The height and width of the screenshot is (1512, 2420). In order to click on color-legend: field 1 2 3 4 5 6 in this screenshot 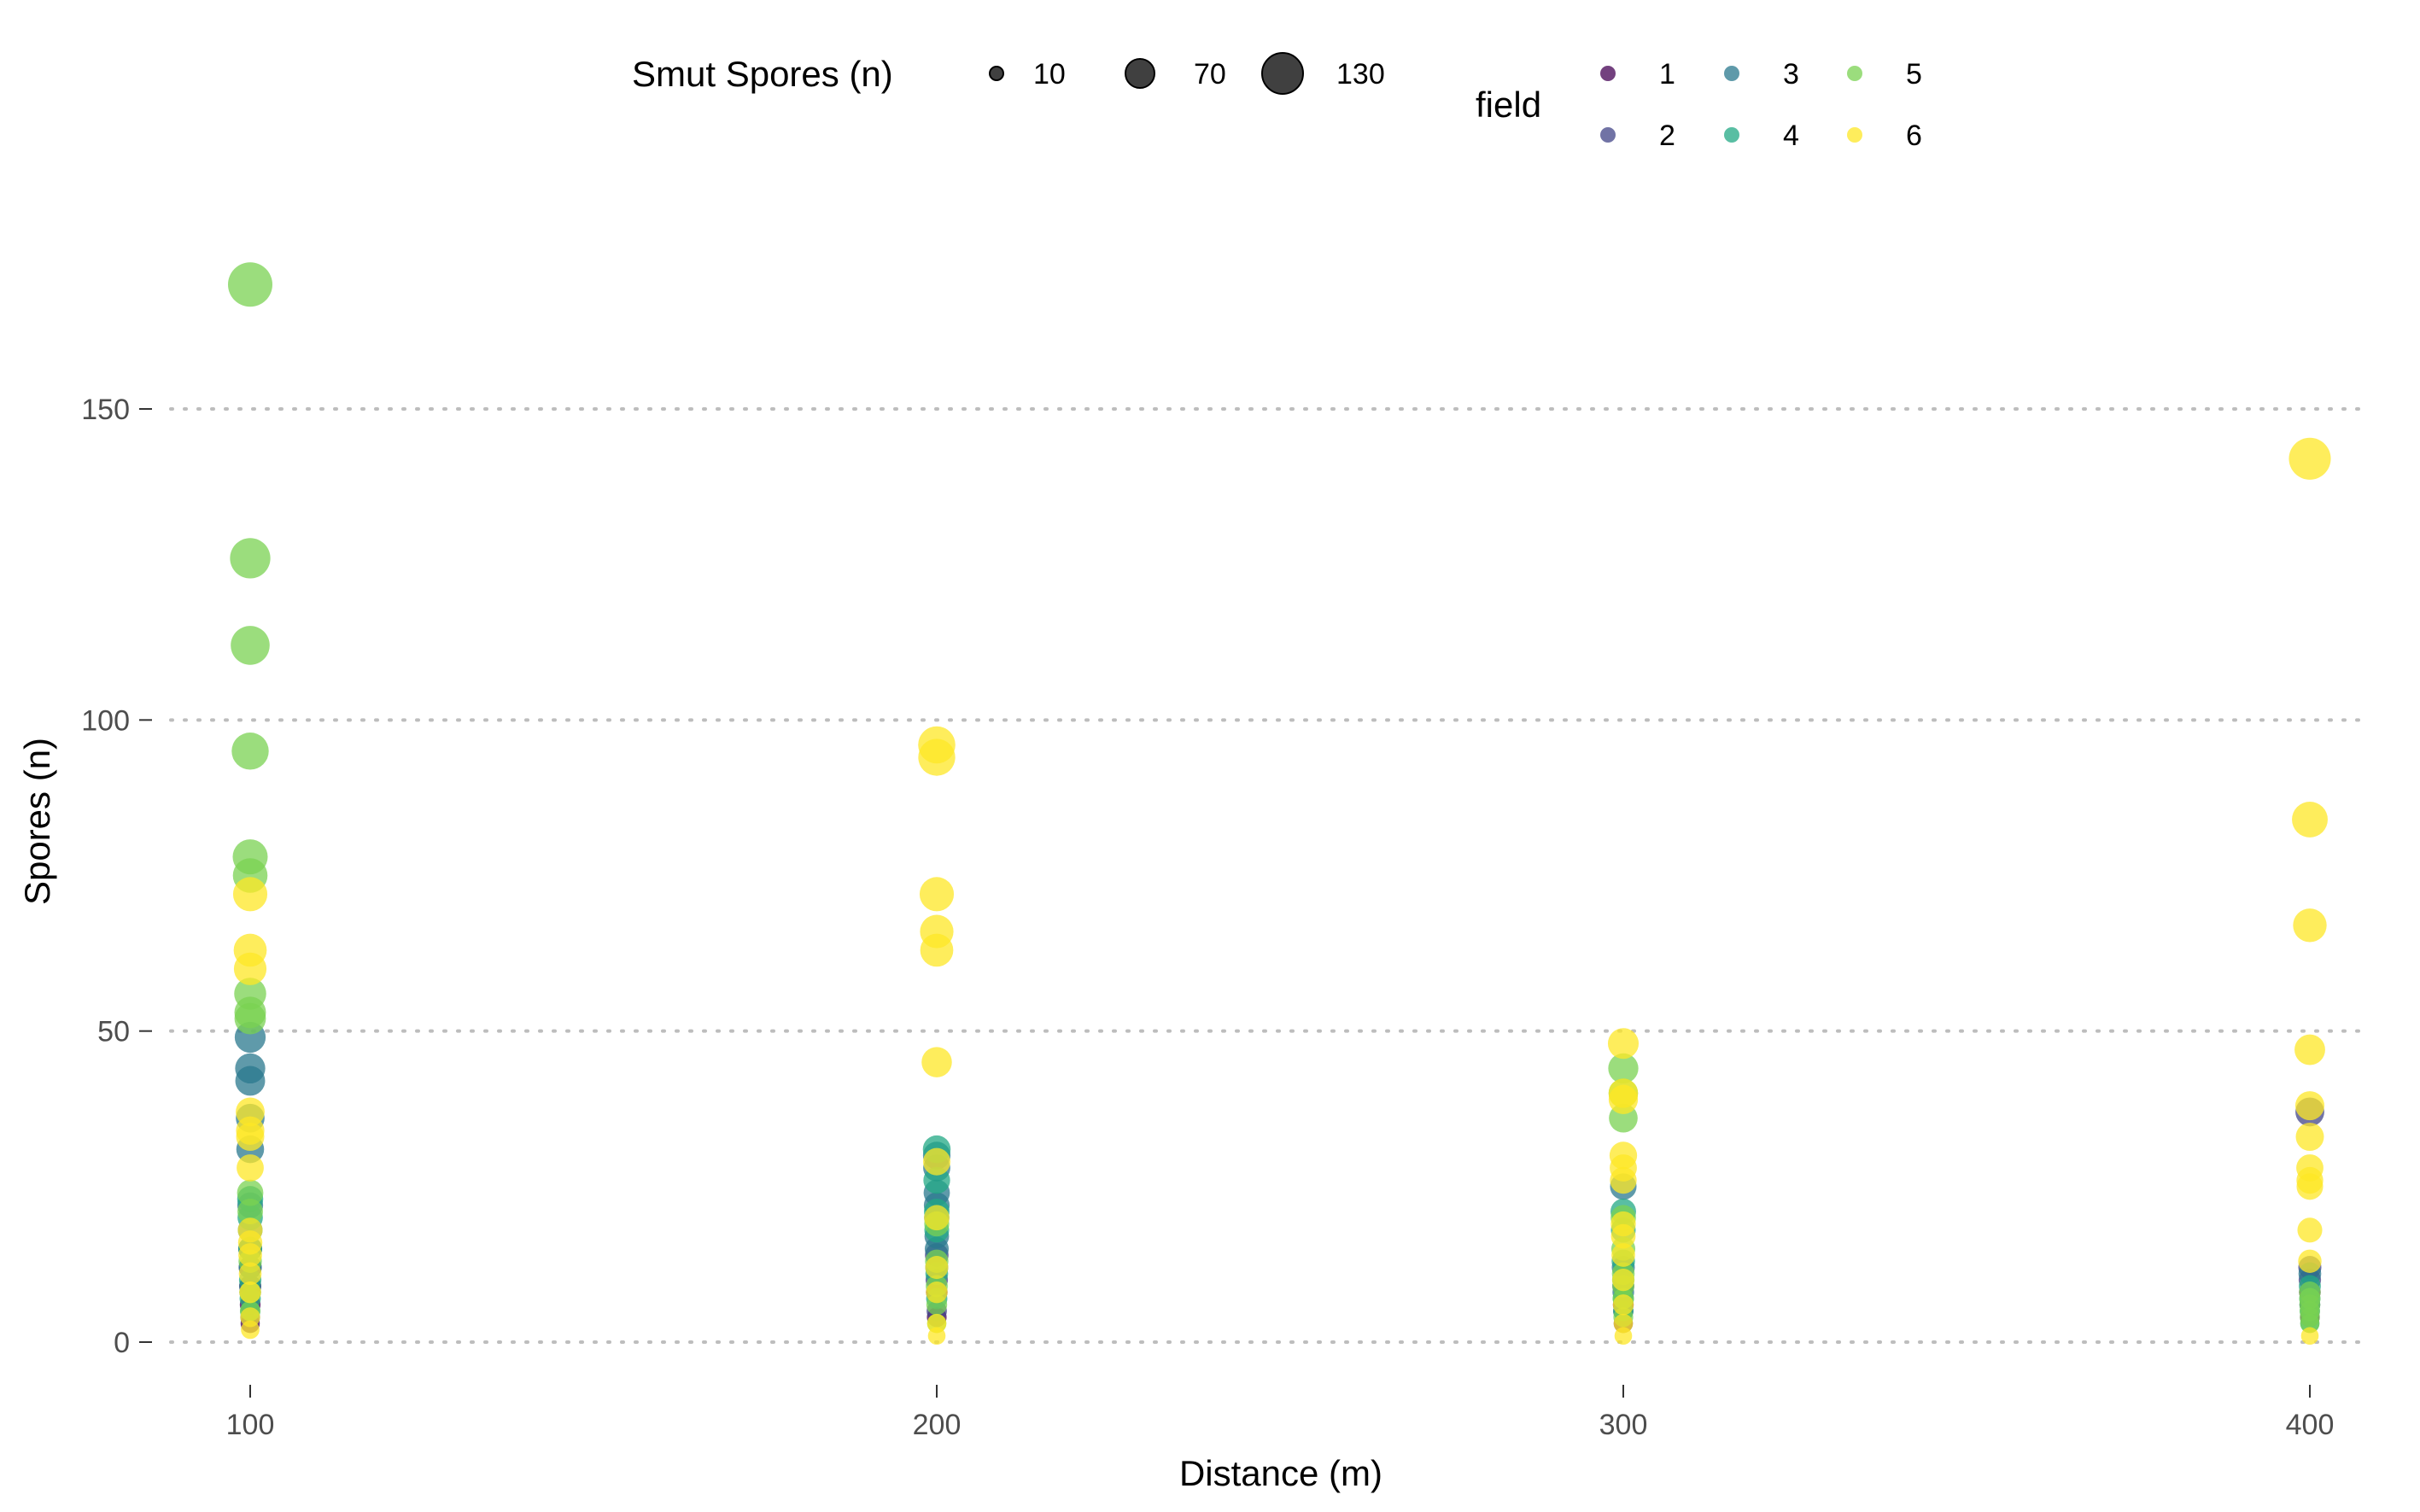, I will do `click(1699, 105)`.